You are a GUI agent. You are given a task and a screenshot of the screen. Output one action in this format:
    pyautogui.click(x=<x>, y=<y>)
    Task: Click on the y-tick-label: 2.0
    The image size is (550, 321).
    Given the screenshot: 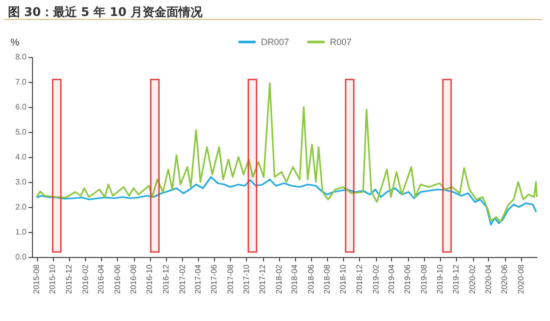 What is the action you would take?
    pyautogui.click(x=21, y=207)
    